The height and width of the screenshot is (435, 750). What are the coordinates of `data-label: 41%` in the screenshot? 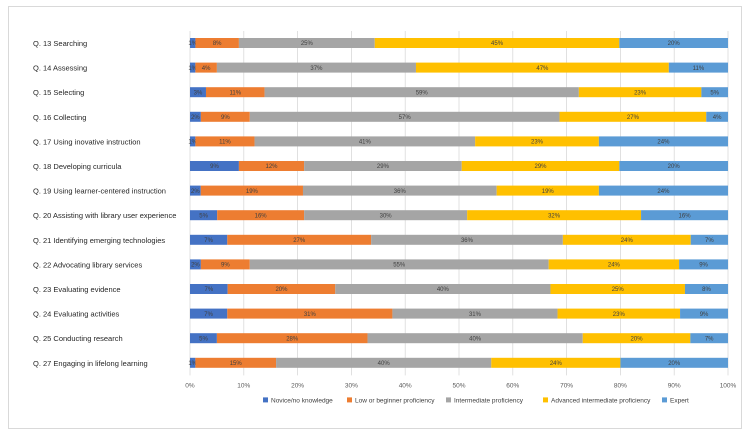 It's located at (365, 143).